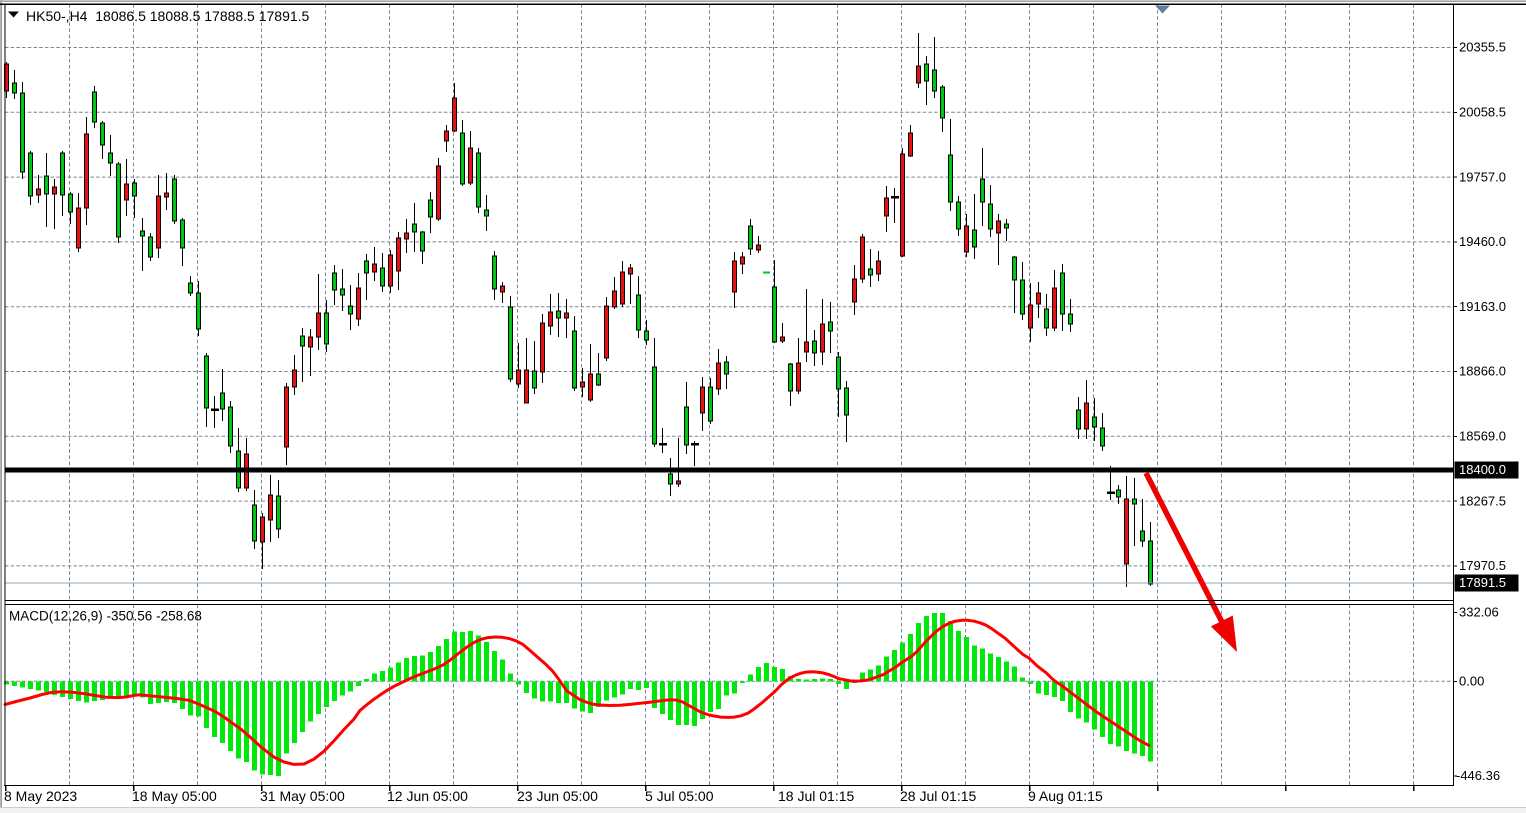  Describe the element at coordinates (1478, 775) in the screenshot. I see `svg-text: -446.36` at that location.